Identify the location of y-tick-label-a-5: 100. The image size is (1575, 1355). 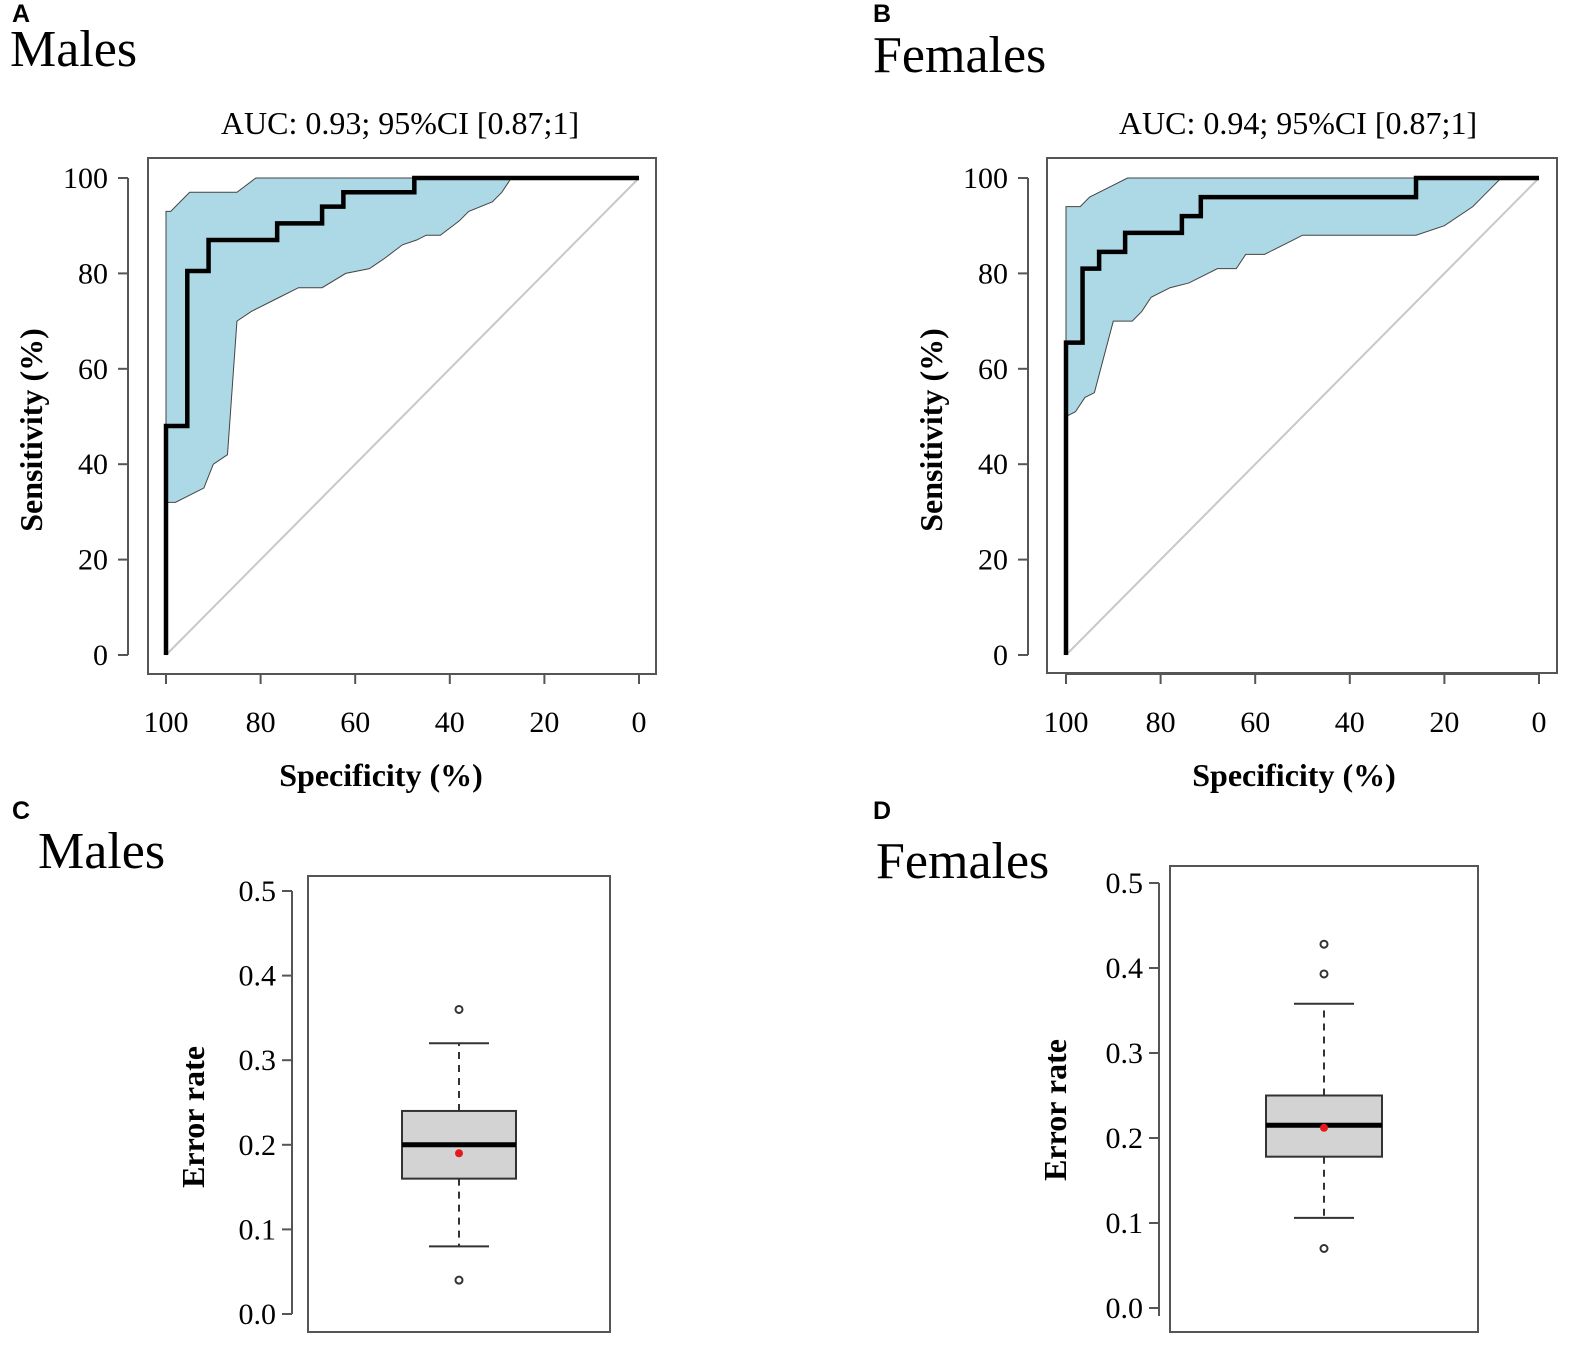
(85, 178).